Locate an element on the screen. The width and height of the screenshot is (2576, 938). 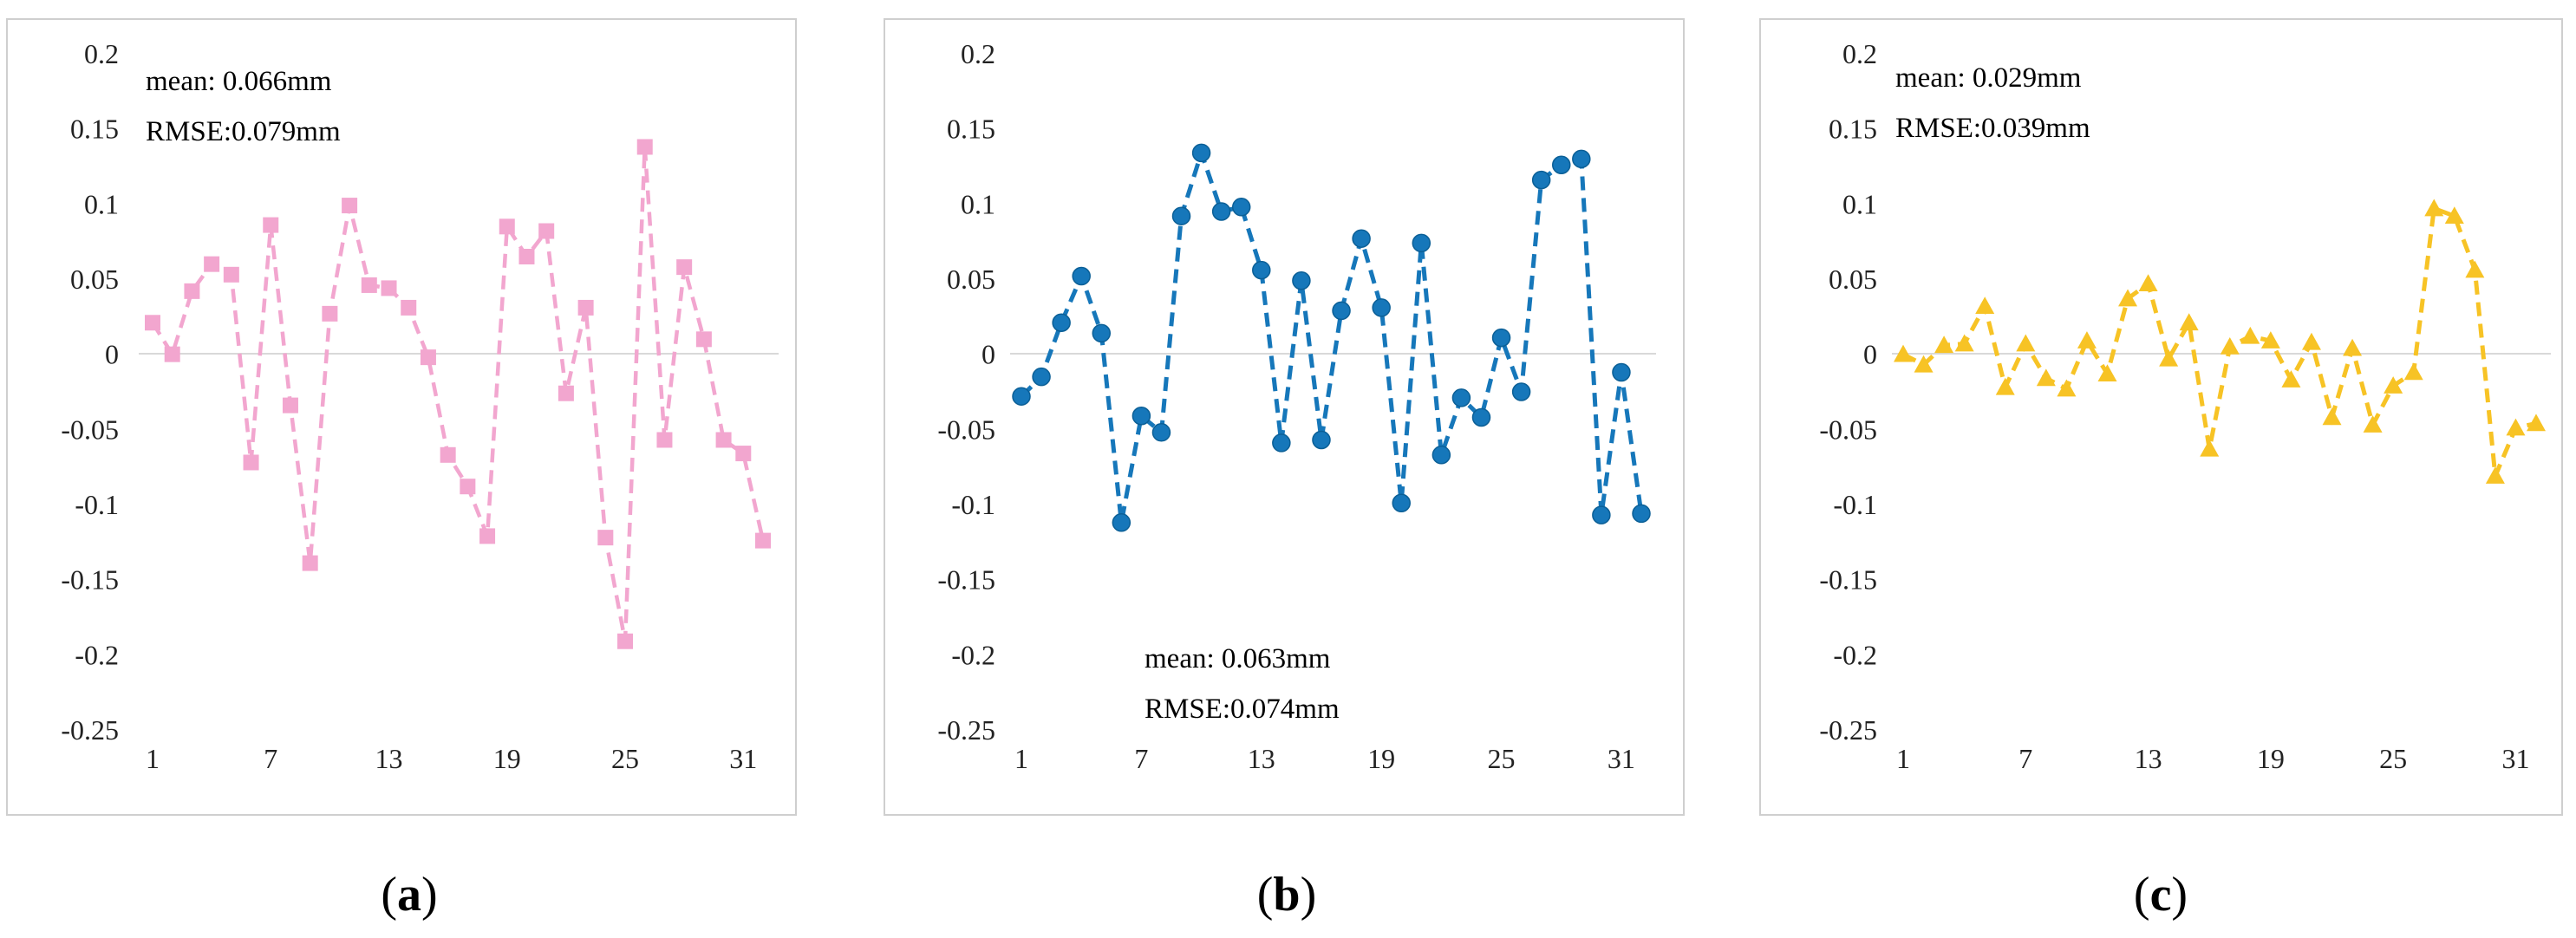
panel-c-y-tick-label: 0 is located at coordinates (1870, 355).